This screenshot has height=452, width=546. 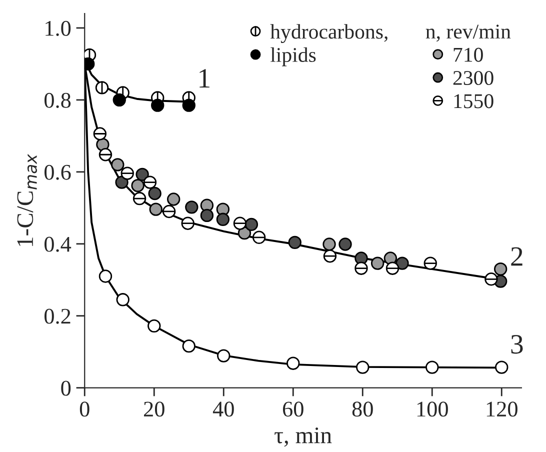 What do you see at coordinates (58, 28) in the screenshot?
I see `y-tick-label: 1.0` at bounding box center [58, 28].